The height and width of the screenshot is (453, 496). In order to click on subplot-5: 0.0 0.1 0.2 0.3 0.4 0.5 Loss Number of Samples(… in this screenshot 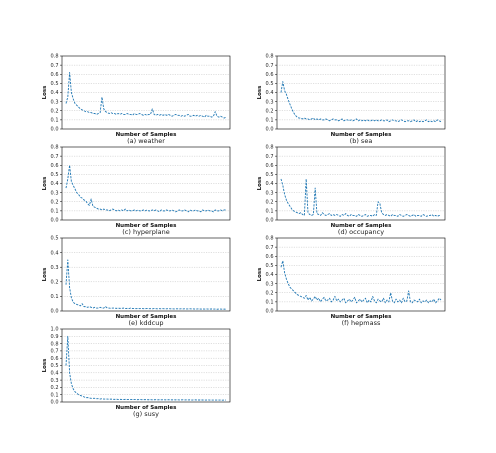, I will do `click(136, 281)`.